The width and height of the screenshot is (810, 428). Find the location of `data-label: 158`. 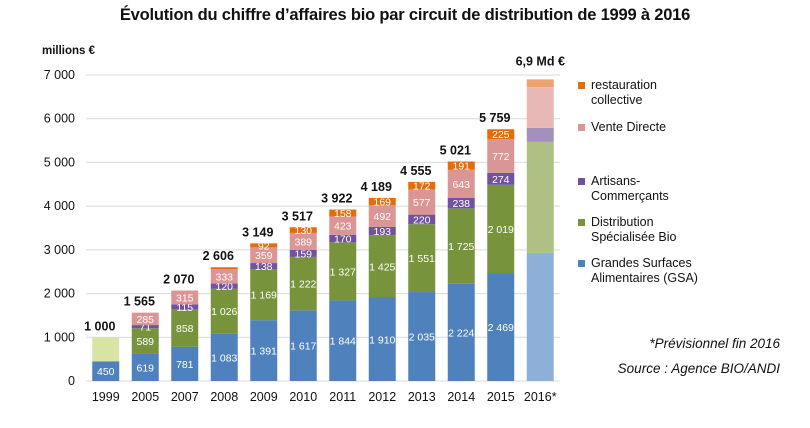

data-label: 158 is located at coordinates (343, 214).